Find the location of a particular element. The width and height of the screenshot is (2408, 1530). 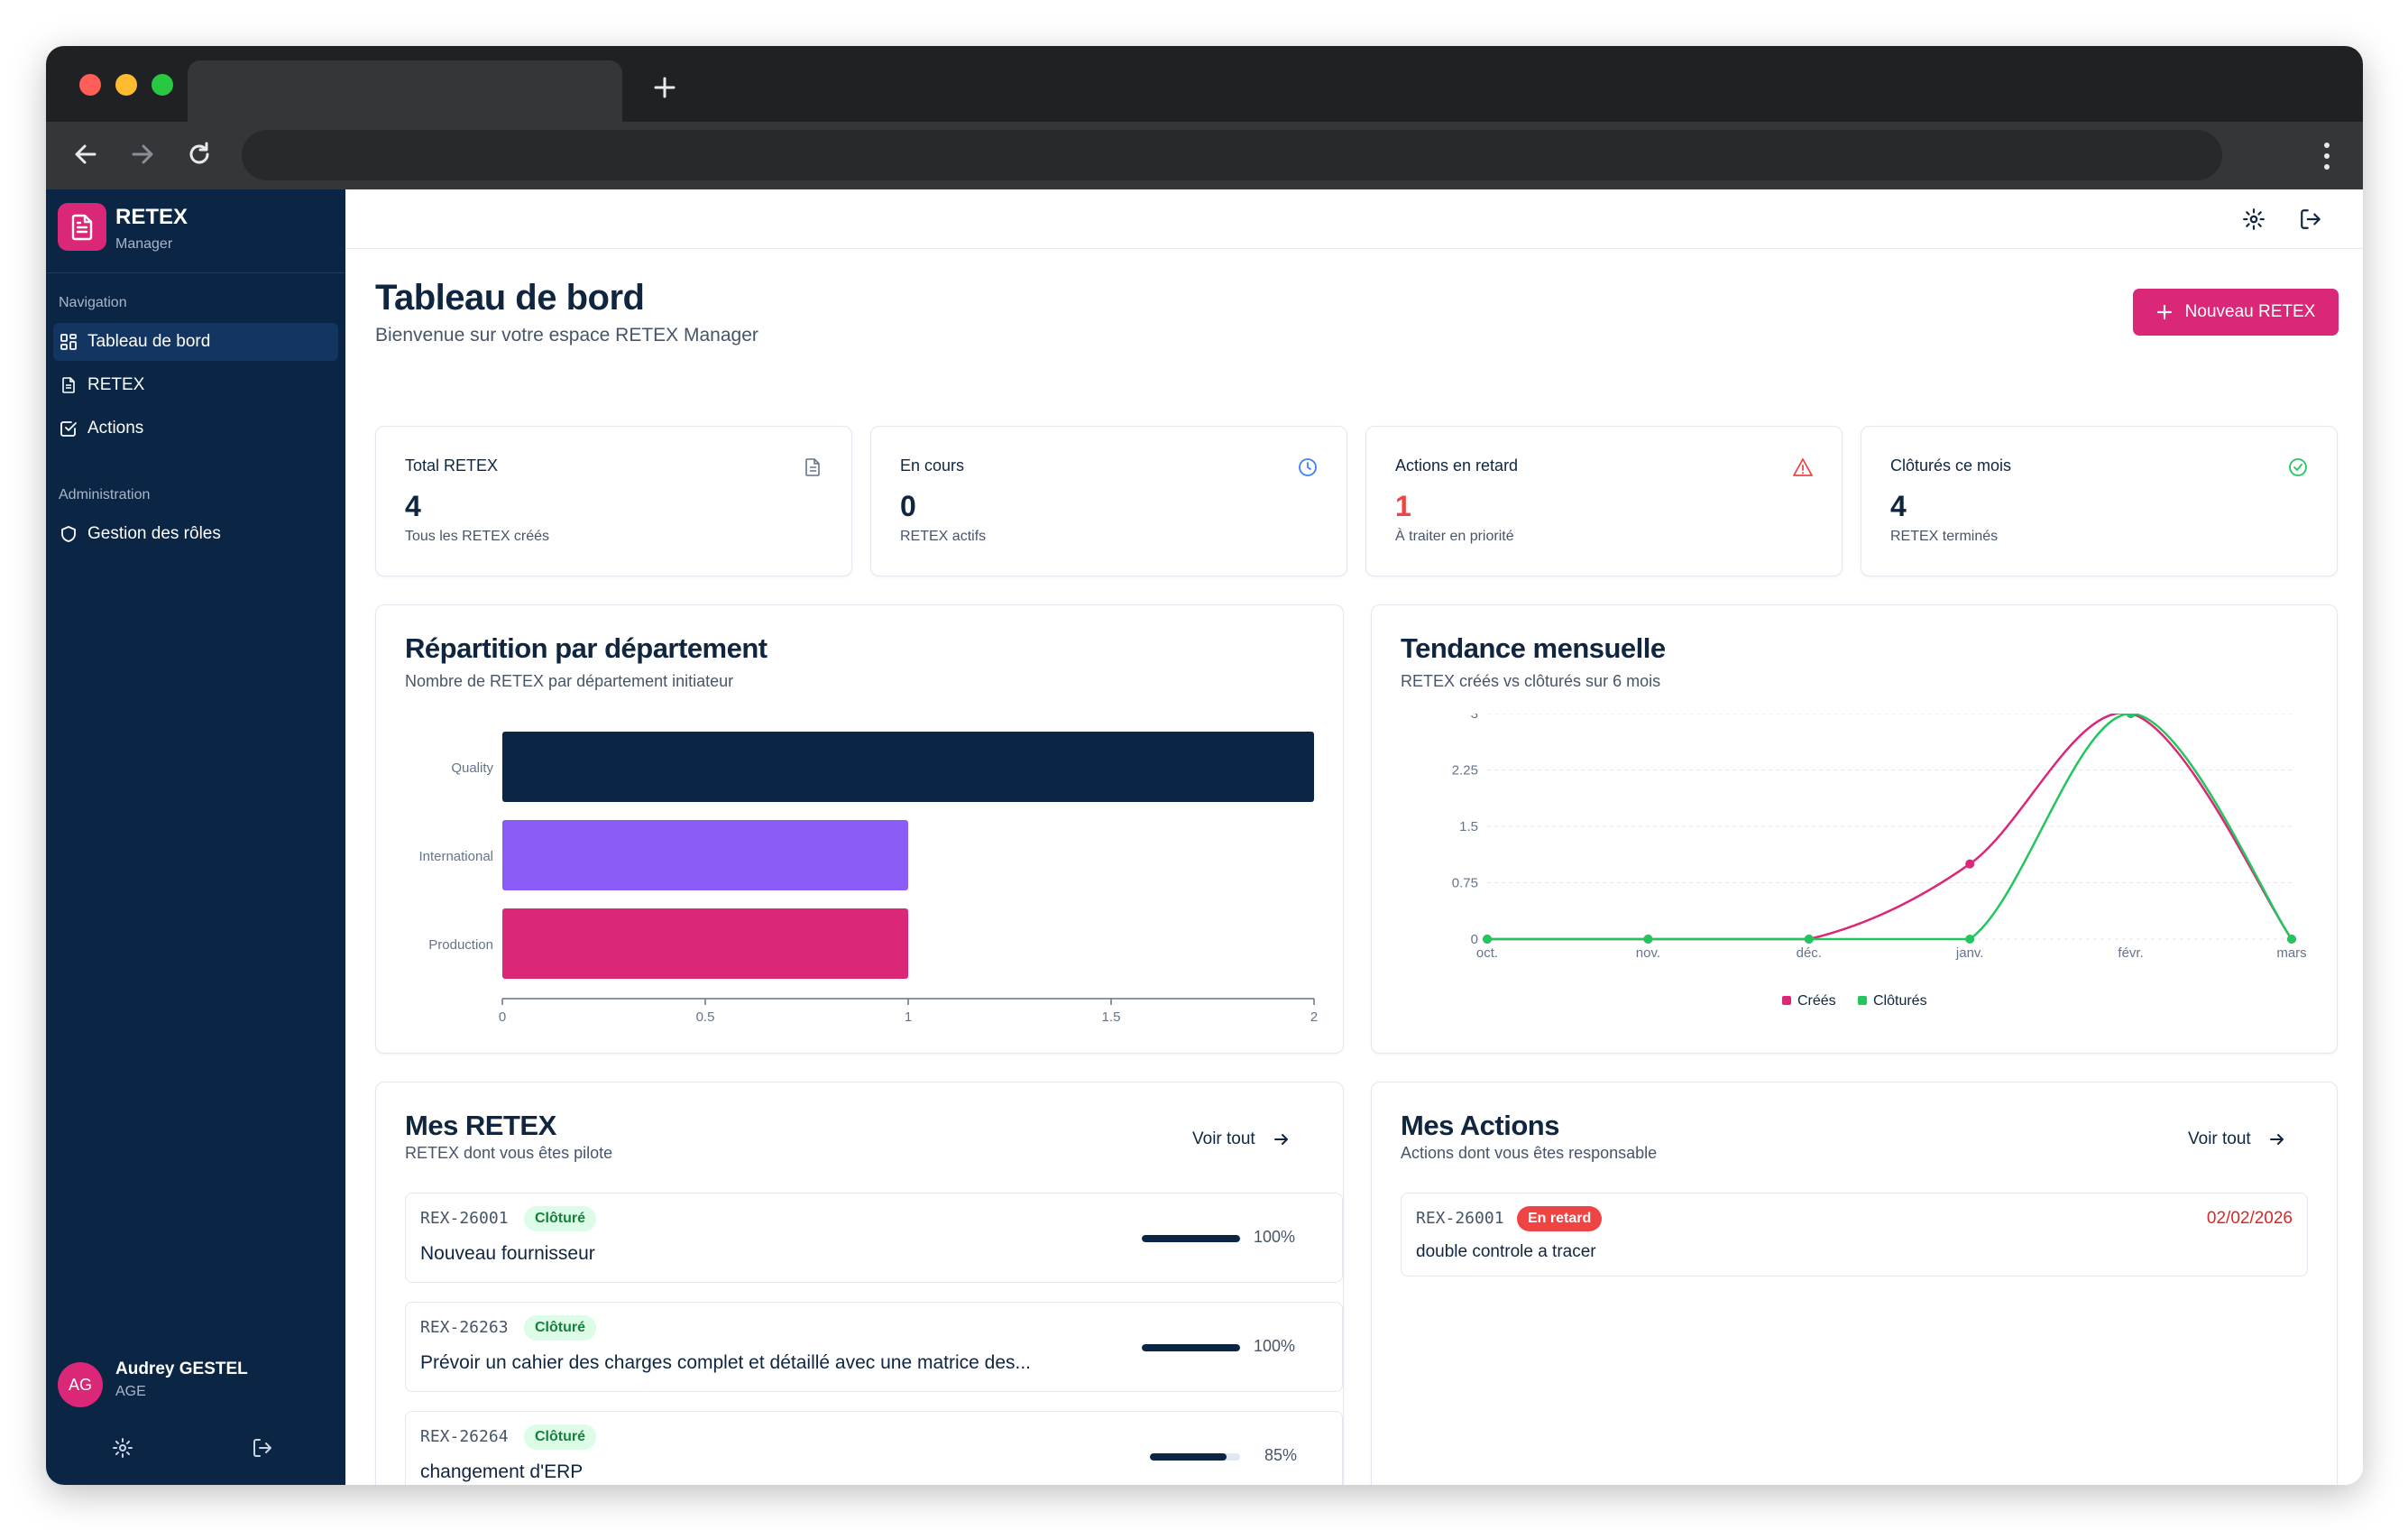

app-logo is located at coordinates (82, 227).